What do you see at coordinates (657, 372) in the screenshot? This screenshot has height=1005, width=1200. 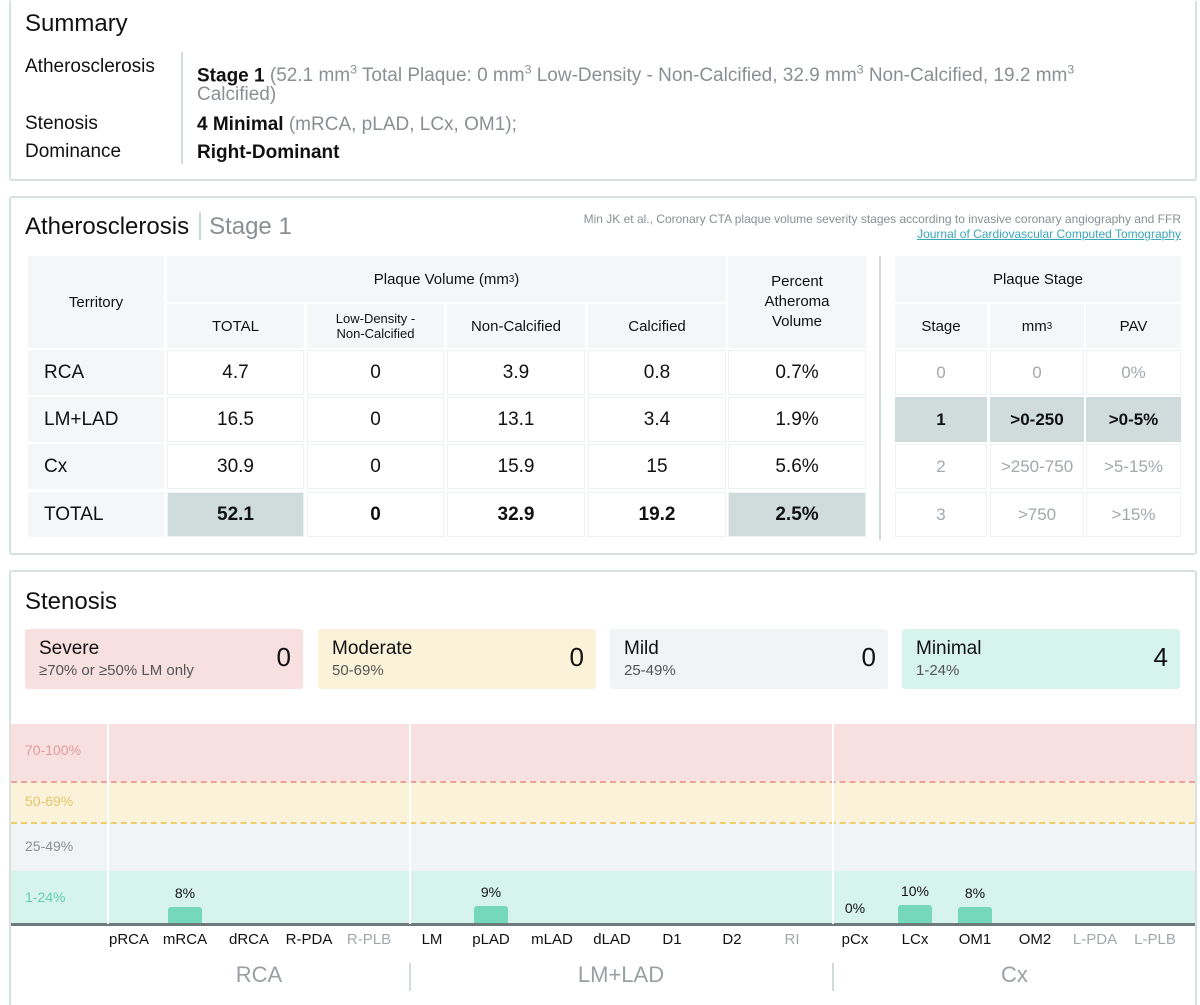 I see `cell-rca-cal: 0.8` at bounding box center [657, 372].